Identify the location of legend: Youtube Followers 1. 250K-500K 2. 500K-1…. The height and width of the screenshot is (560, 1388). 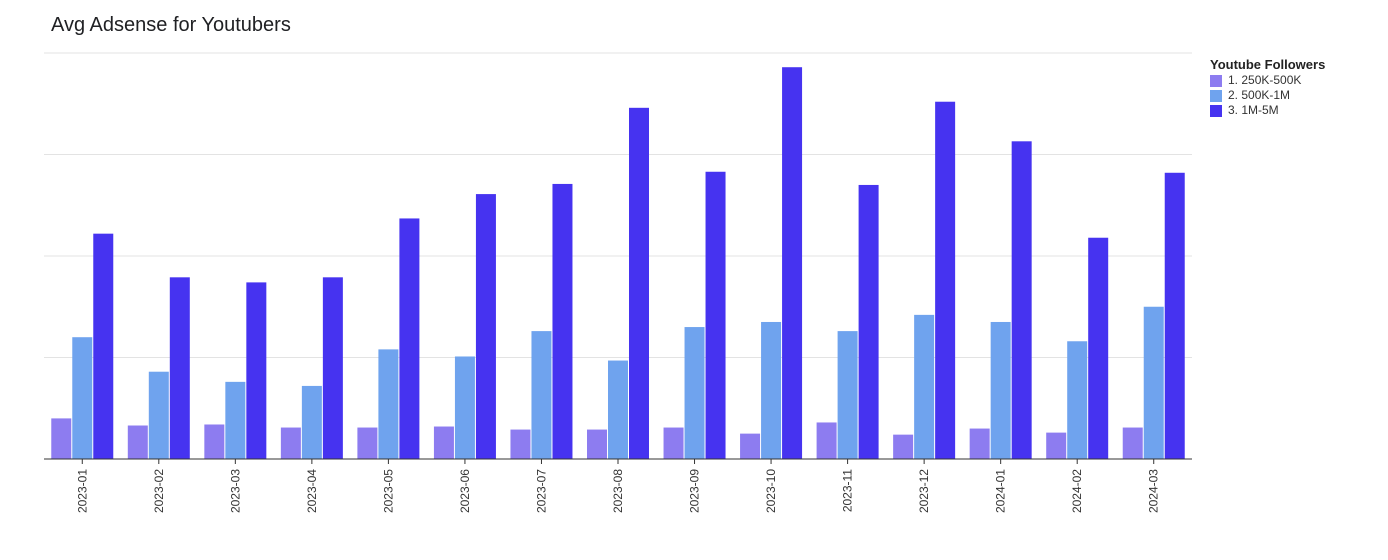
(1267, 87).